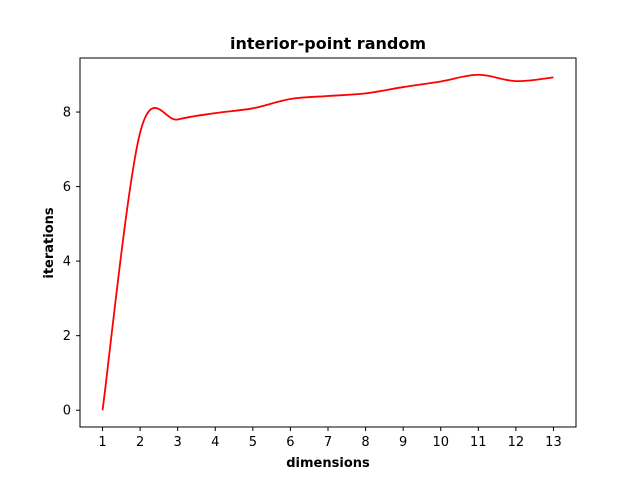 The image size is (640, 480). I want to click on x-tick-label: 10, so click(440, 442).